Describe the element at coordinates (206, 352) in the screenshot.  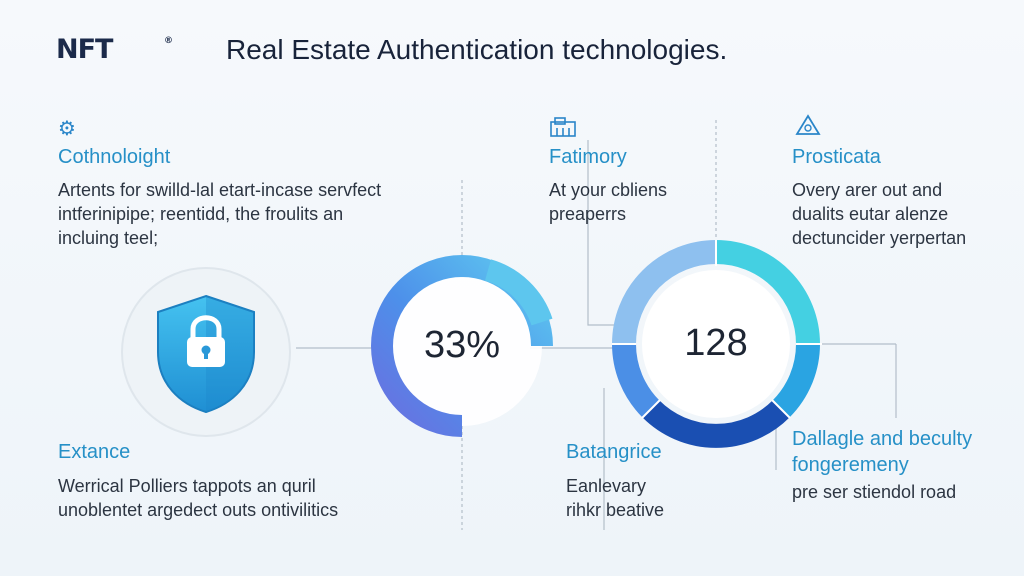
I see `shield-badge` at that location.